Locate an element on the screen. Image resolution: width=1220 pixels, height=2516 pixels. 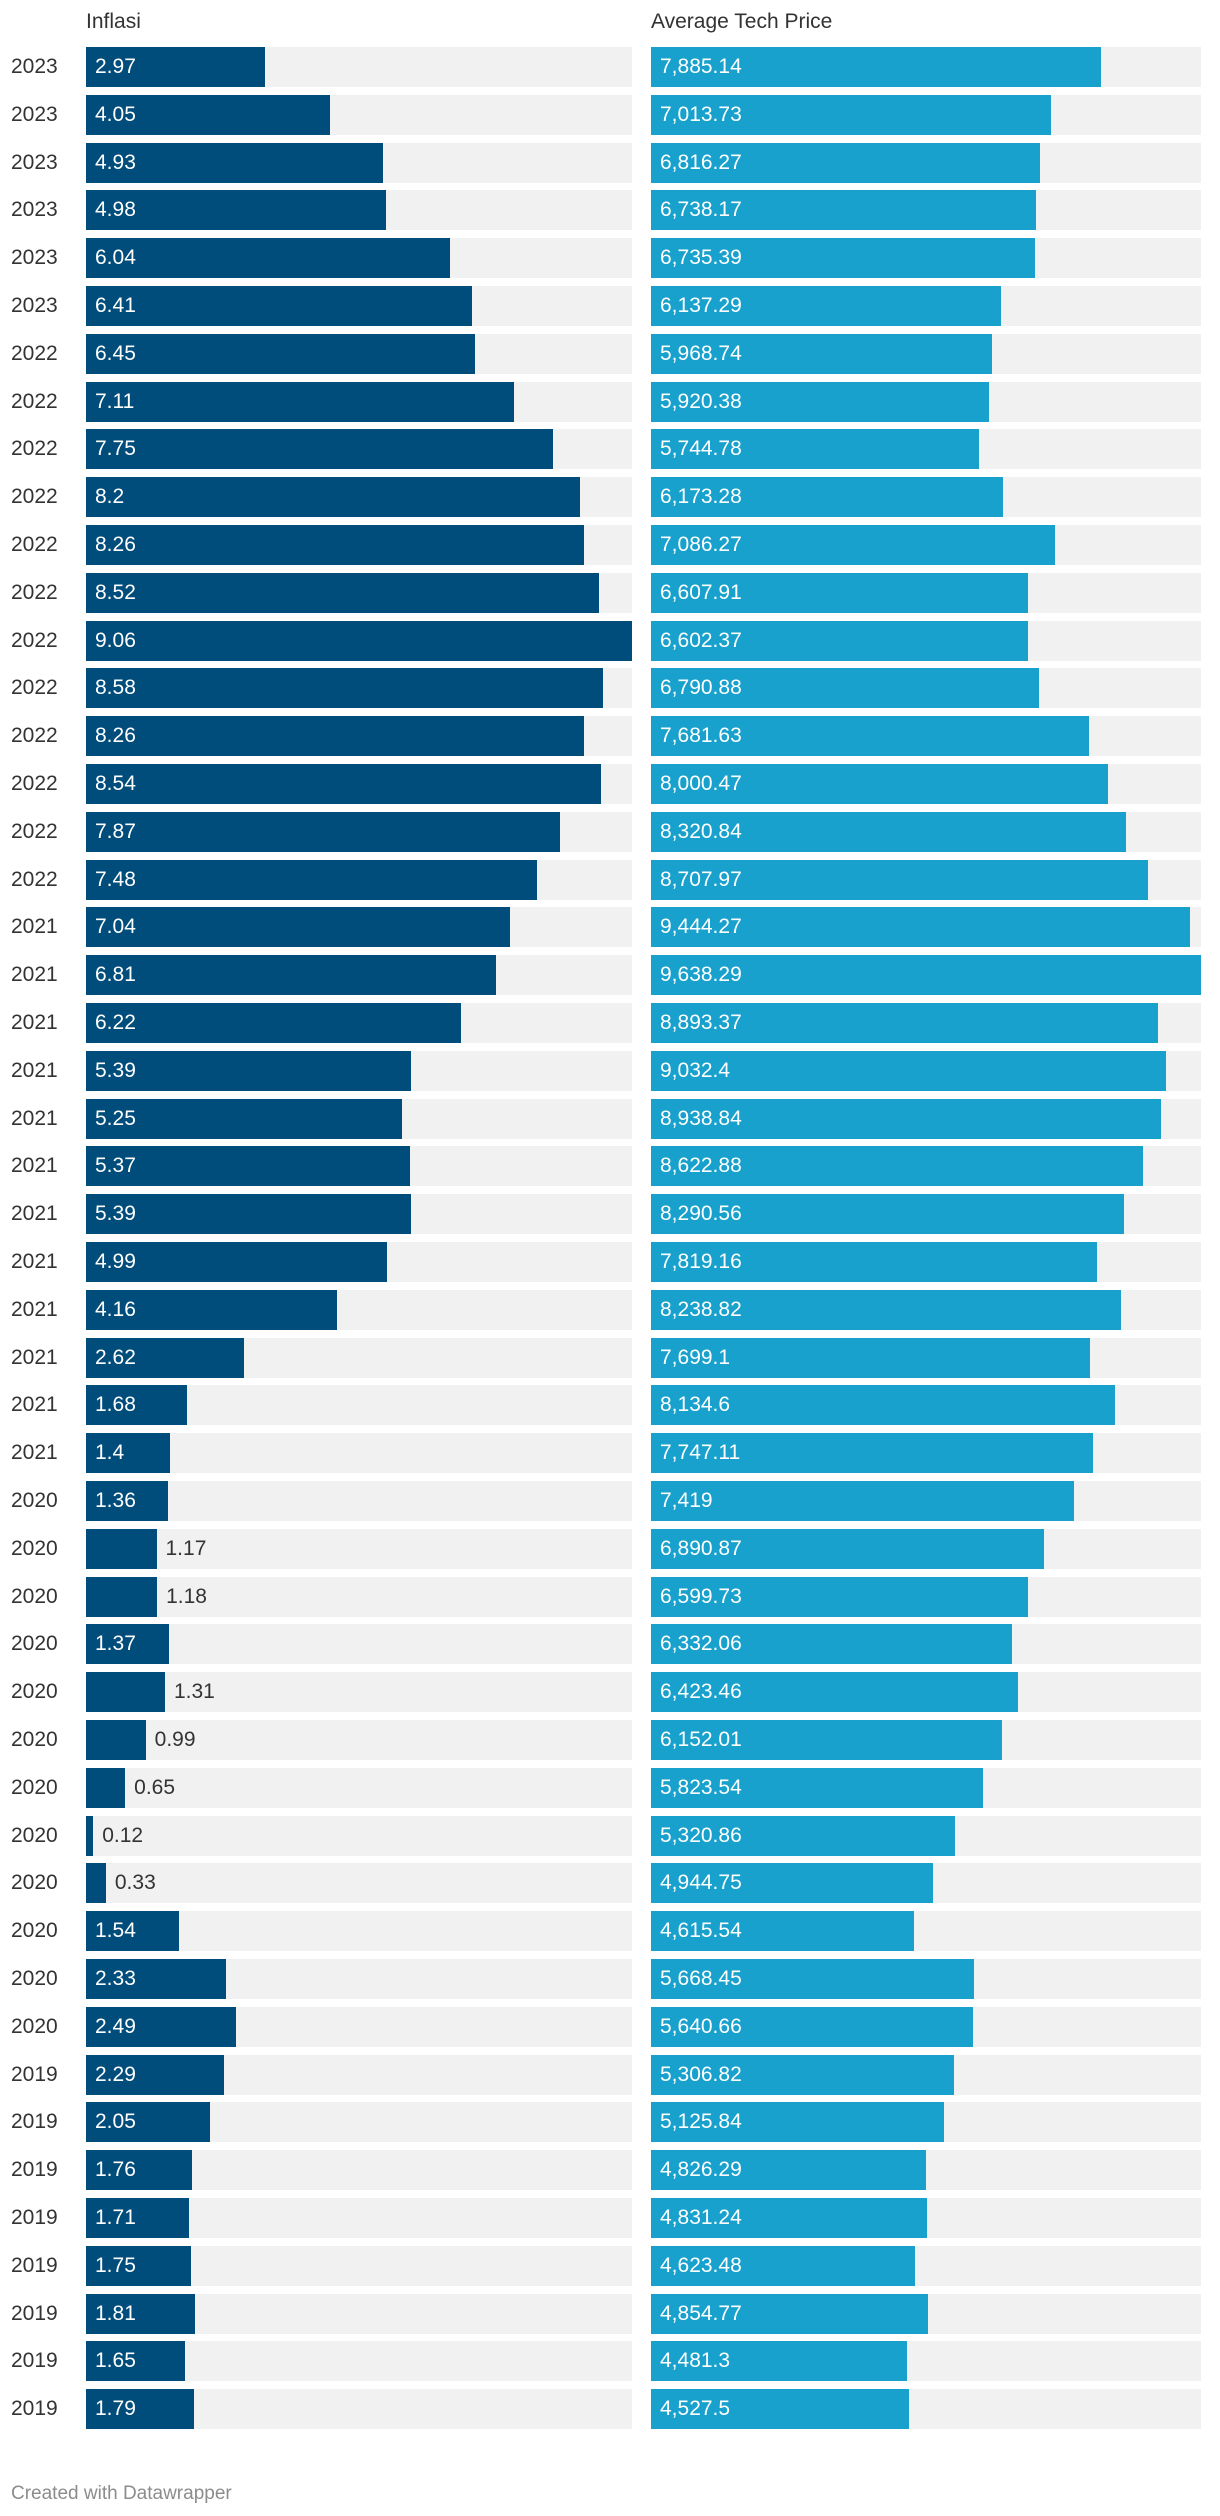
bar-track-tech-price: 4,826.29 is located at coordinates (926, 2170).